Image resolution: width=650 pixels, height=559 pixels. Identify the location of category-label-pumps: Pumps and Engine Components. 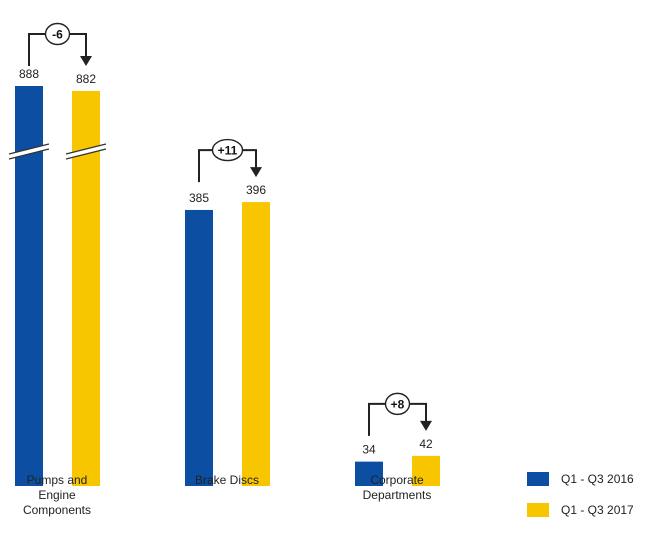
(57, 495).